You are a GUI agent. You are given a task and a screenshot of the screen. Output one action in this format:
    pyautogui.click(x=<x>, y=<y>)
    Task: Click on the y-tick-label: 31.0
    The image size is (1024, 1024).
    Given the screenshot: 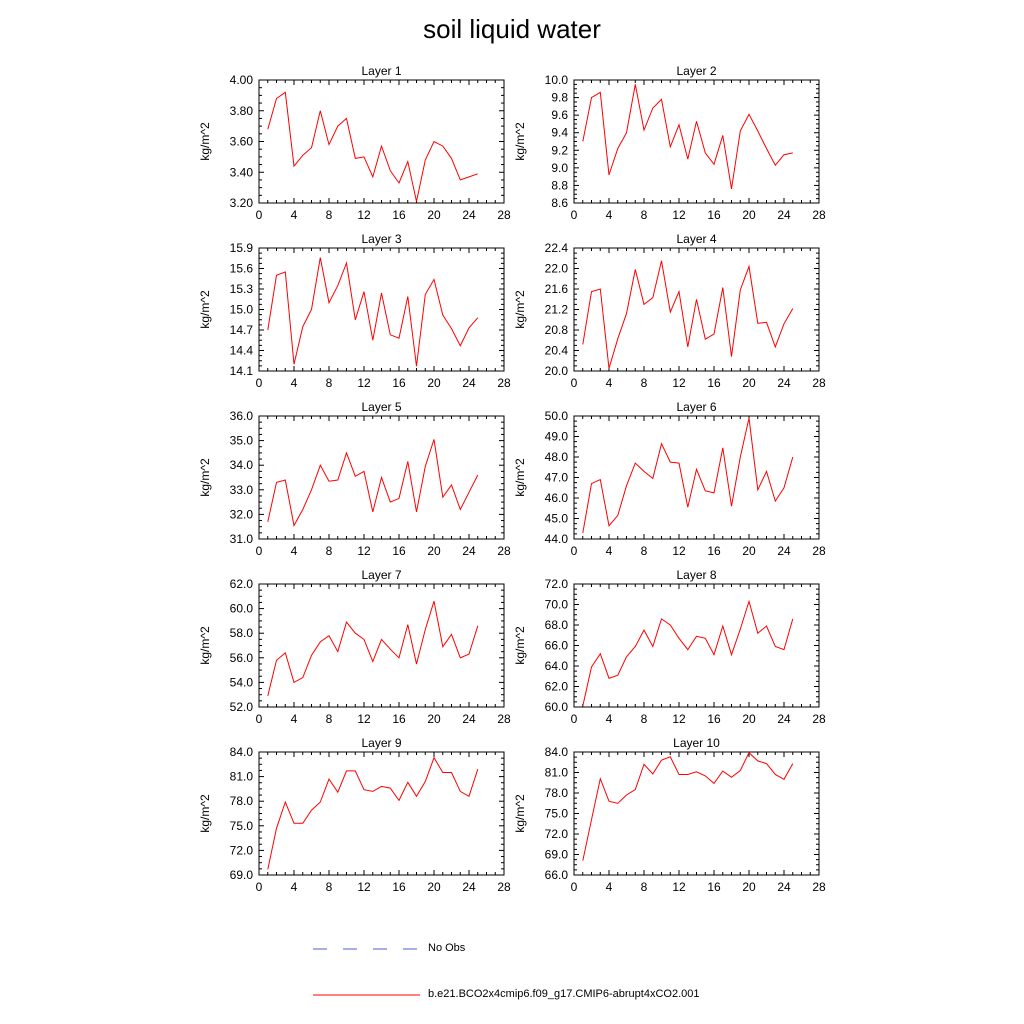 What is the action you would take?
    pyautogui.click(x=242, y=539)
    